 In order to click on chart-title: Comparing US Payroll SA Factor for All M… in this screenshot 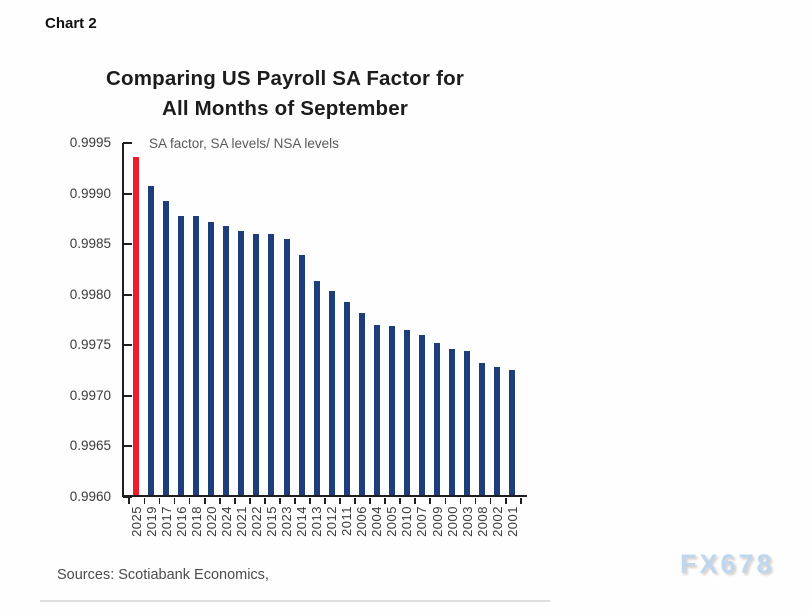, I will do `click(285, 94)`.